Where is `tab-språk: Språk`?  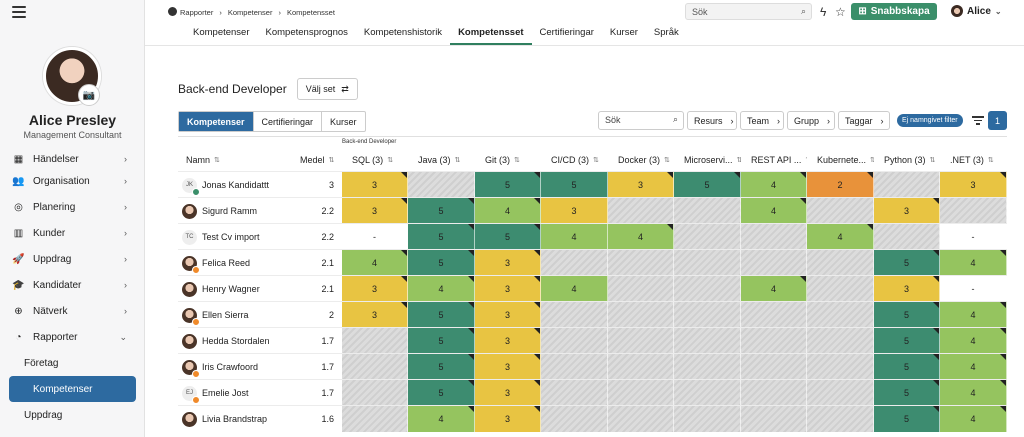
tab-språk: Språk is located at coordinates (666, 32).